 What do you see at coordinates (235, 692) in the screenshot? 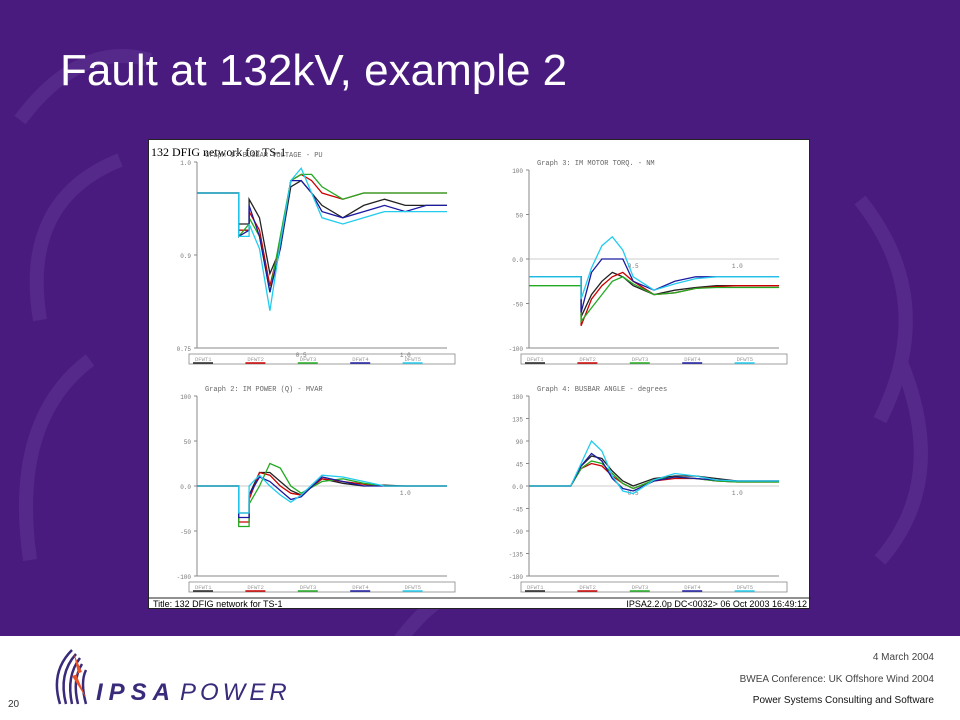
I see `svg-text: POWER` at bounding box center [235, 692].